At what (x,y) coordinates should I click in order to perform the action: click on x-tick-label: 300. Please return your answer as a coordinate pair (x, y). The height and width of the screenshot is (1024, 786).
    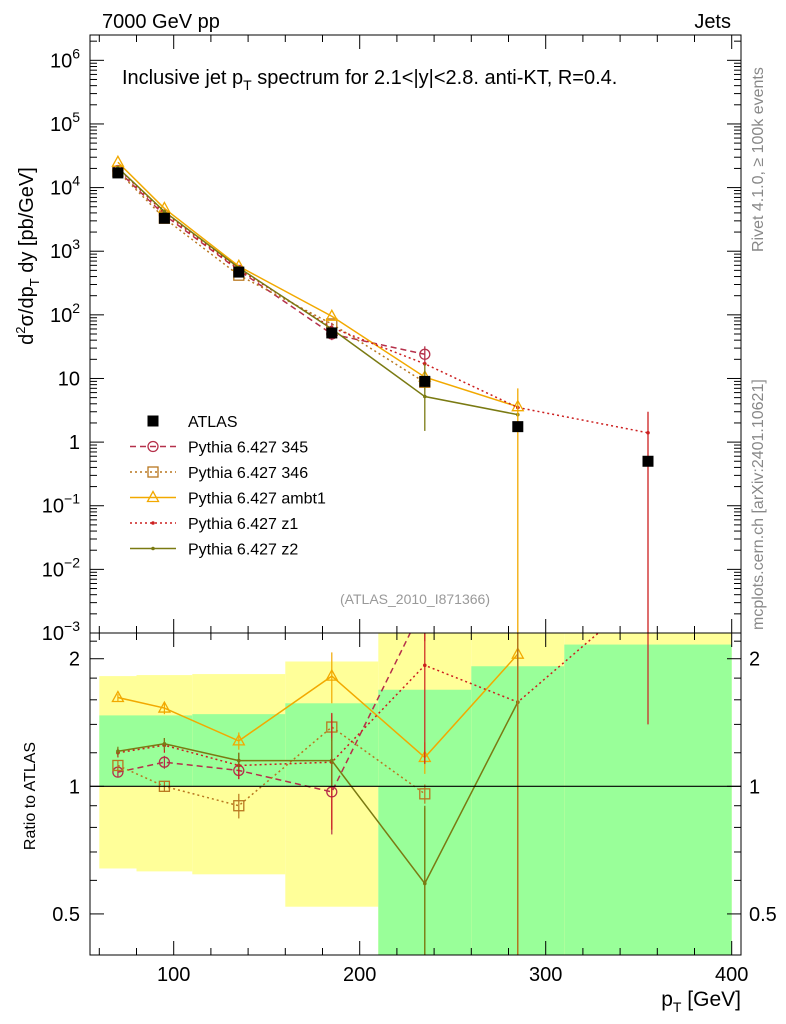
    Looking at the image, I should click on (545, 975).